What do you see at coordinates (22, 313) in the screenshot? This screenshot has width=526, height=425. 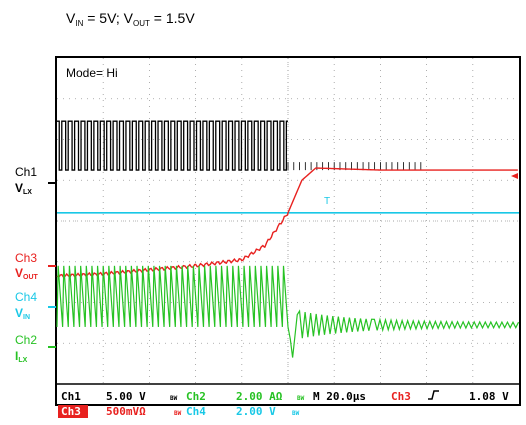 I see `ch4-signal: VIN` at bounding box center [22, 313].